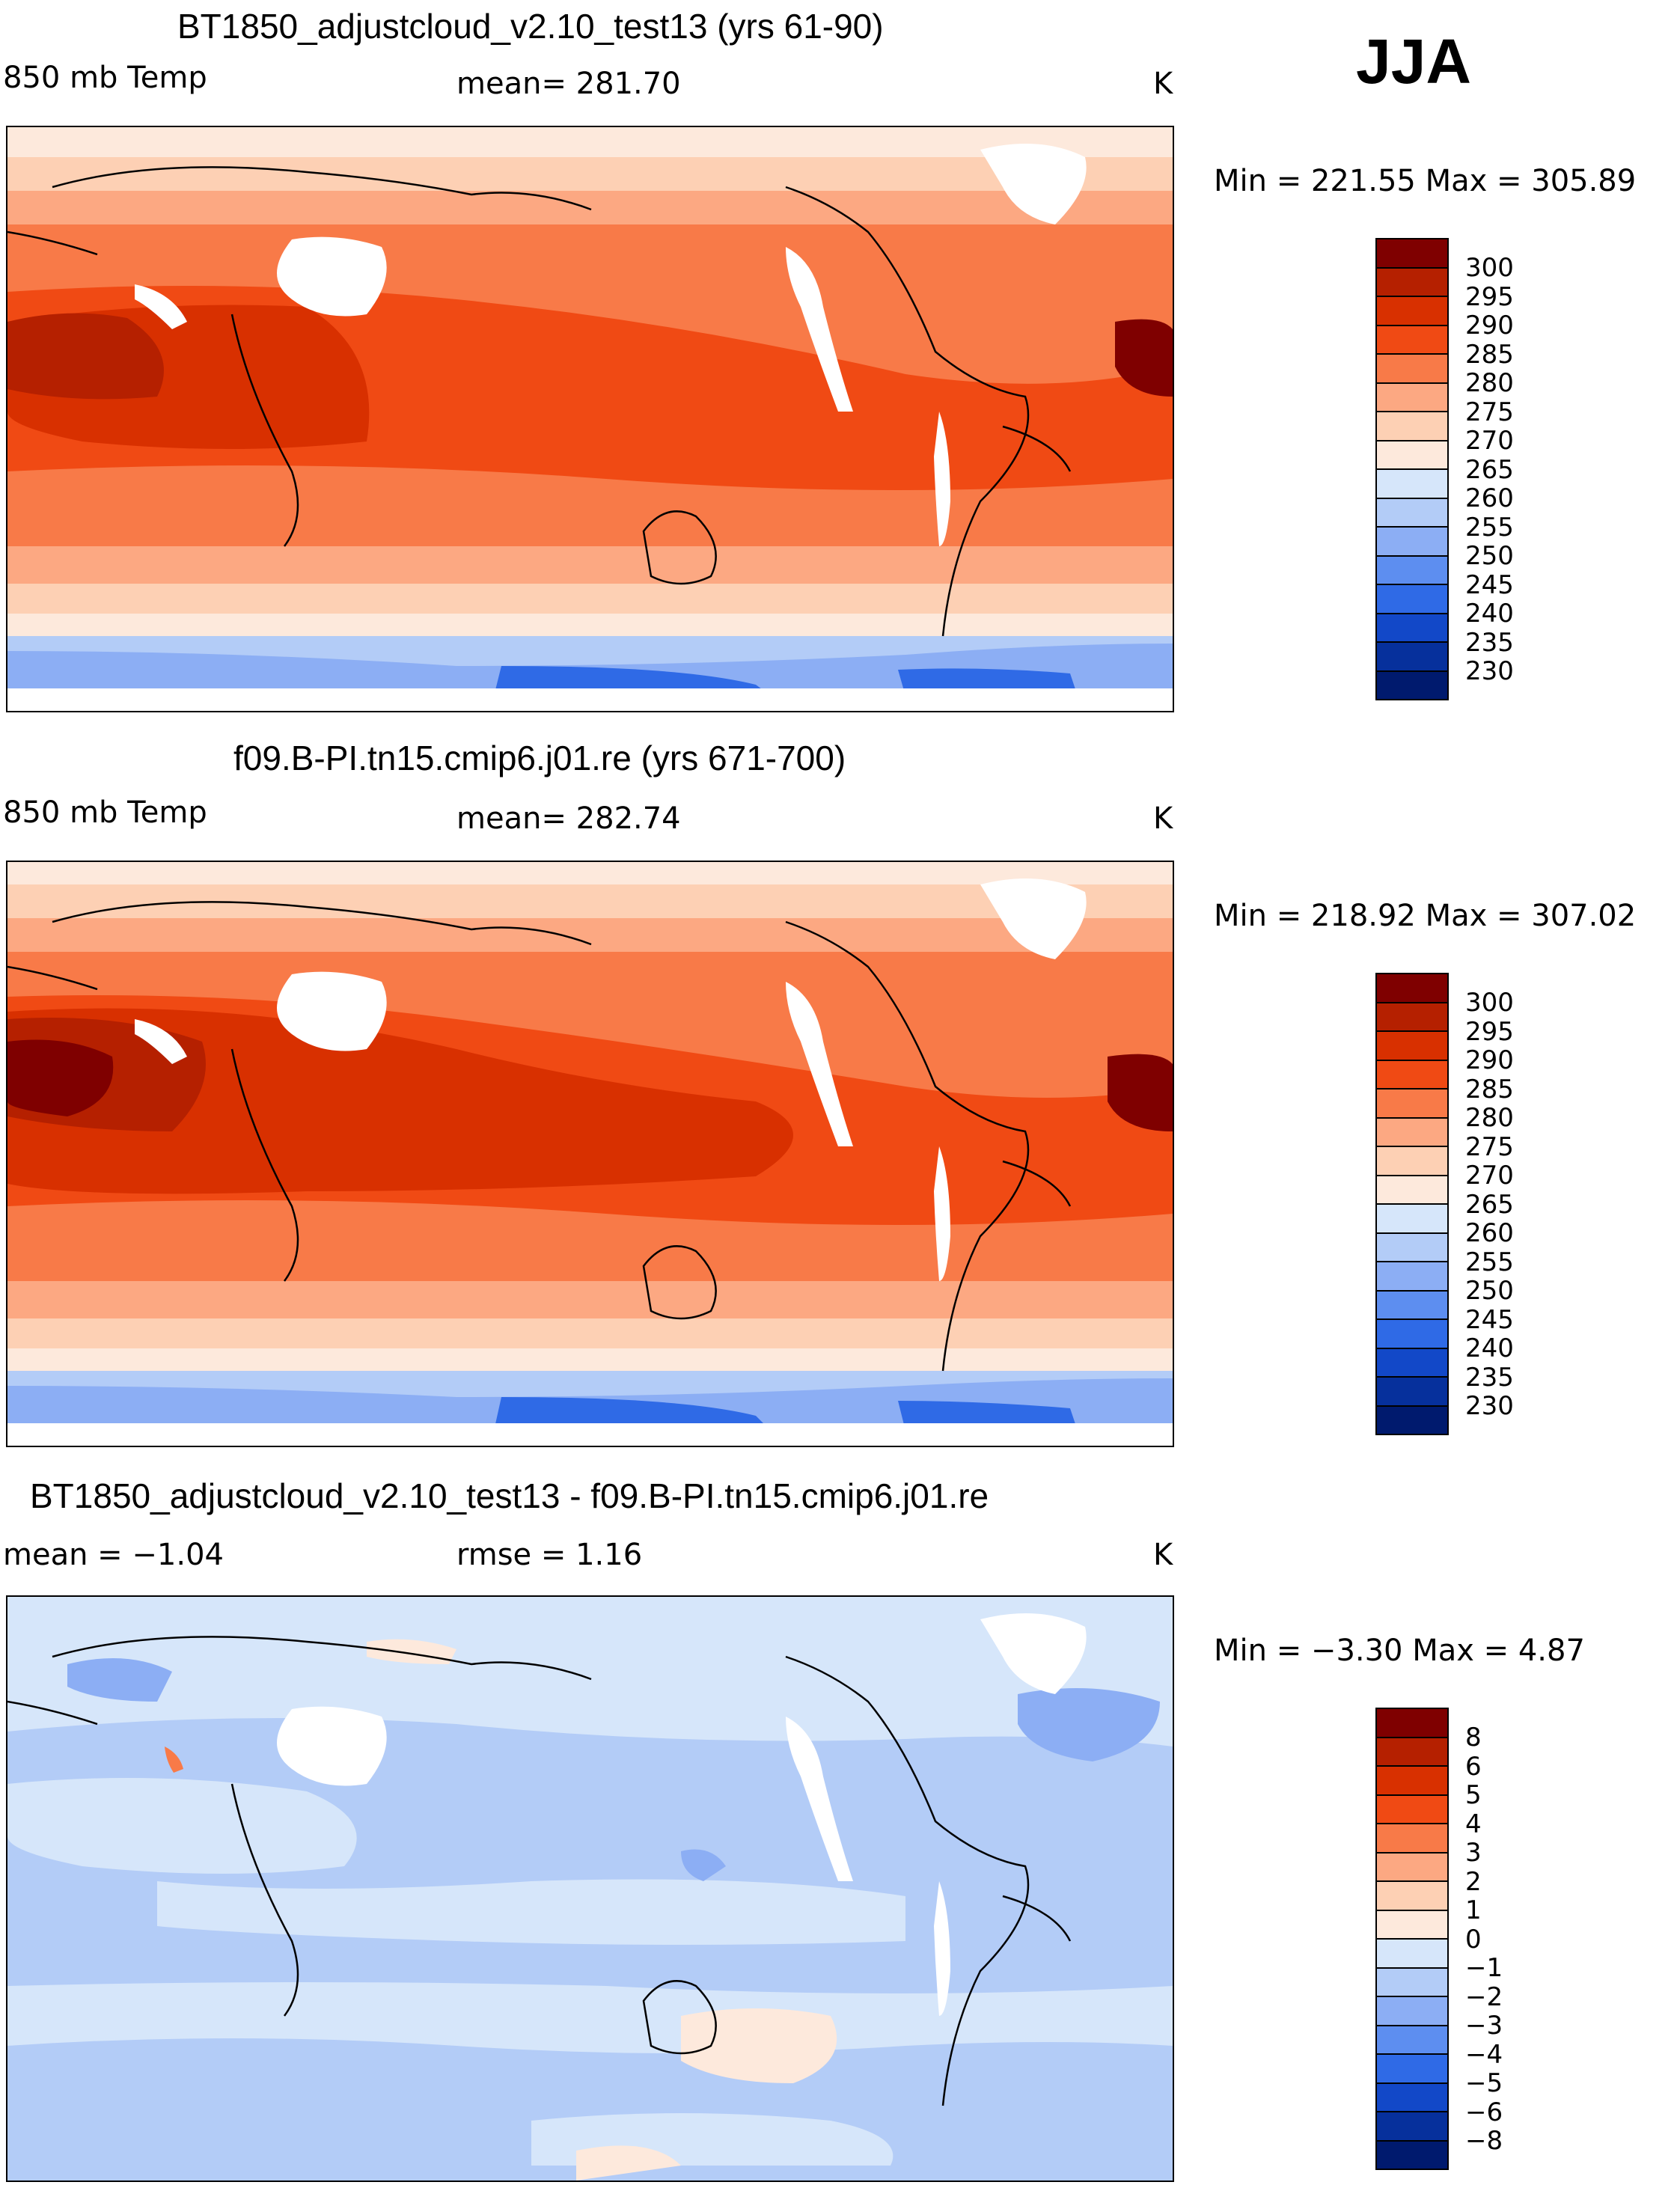 This screenshot has height=2185, width=1680. Describe the element at coordinates (1414, 61) in the screenshot. I see `season-label: JJA` at that location.